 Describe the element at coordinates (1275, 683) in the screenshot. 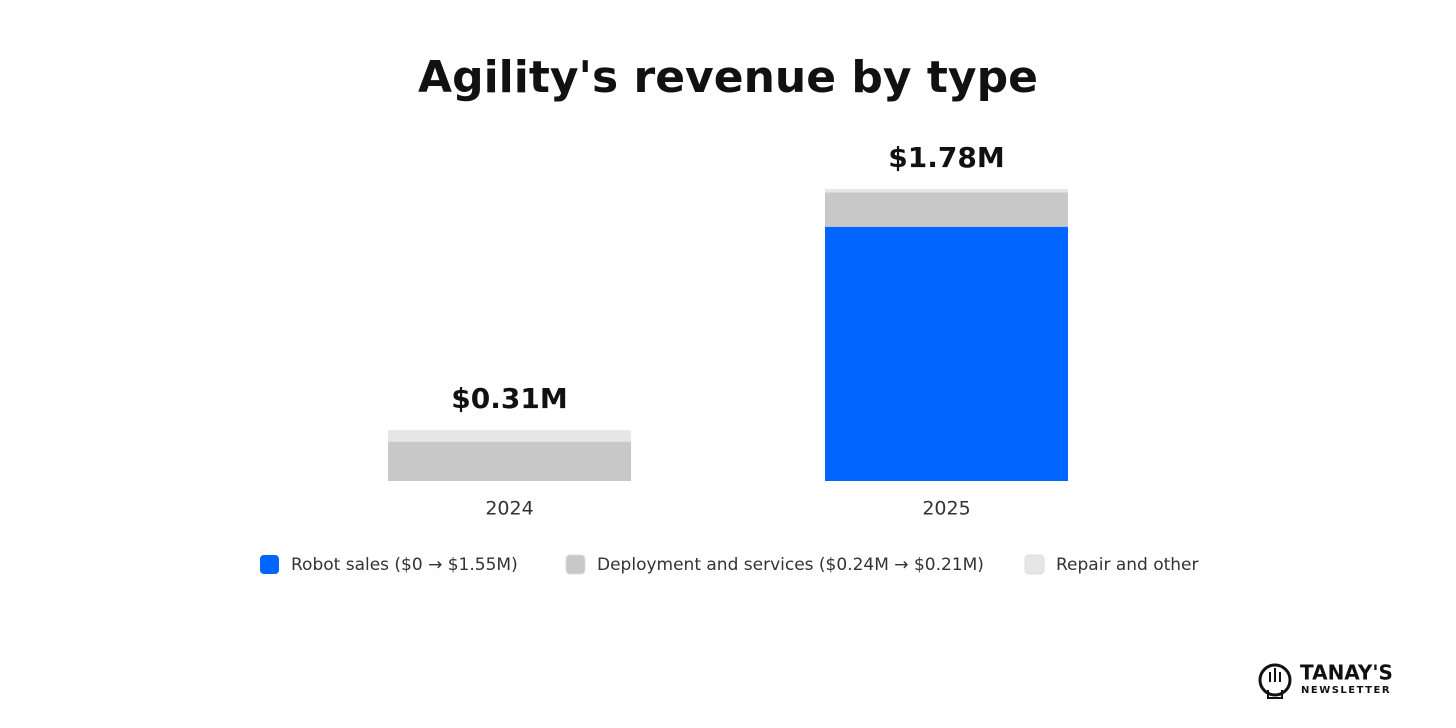

I see `logo-icon-detail` at that location.